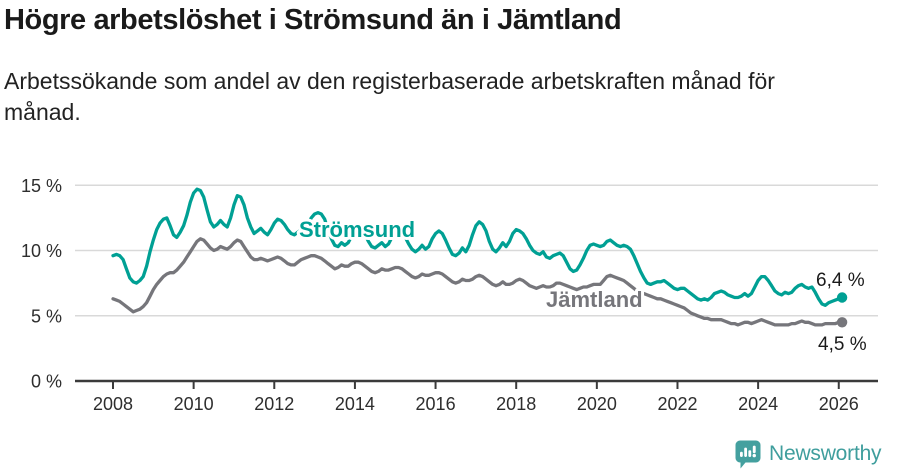  What do you see at coordinates (46, 382) in the screenshot?
I see `y-tick-label-0: 0 %` at bounding box center [46, 382].